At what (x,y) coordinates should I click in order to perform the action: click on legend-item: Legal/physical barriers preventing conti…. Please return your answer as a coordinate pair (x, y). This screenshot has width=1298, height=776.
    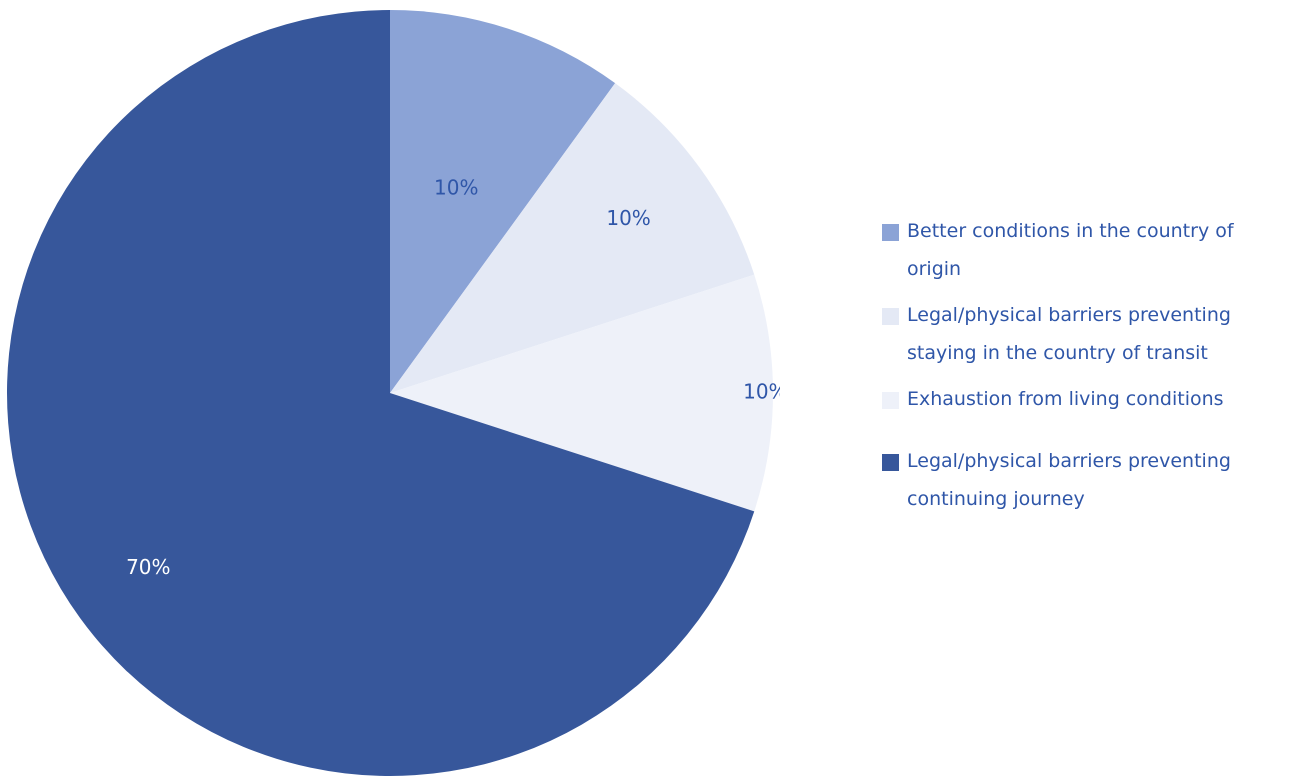
    Looking at the image, I should click on (1087, 483).